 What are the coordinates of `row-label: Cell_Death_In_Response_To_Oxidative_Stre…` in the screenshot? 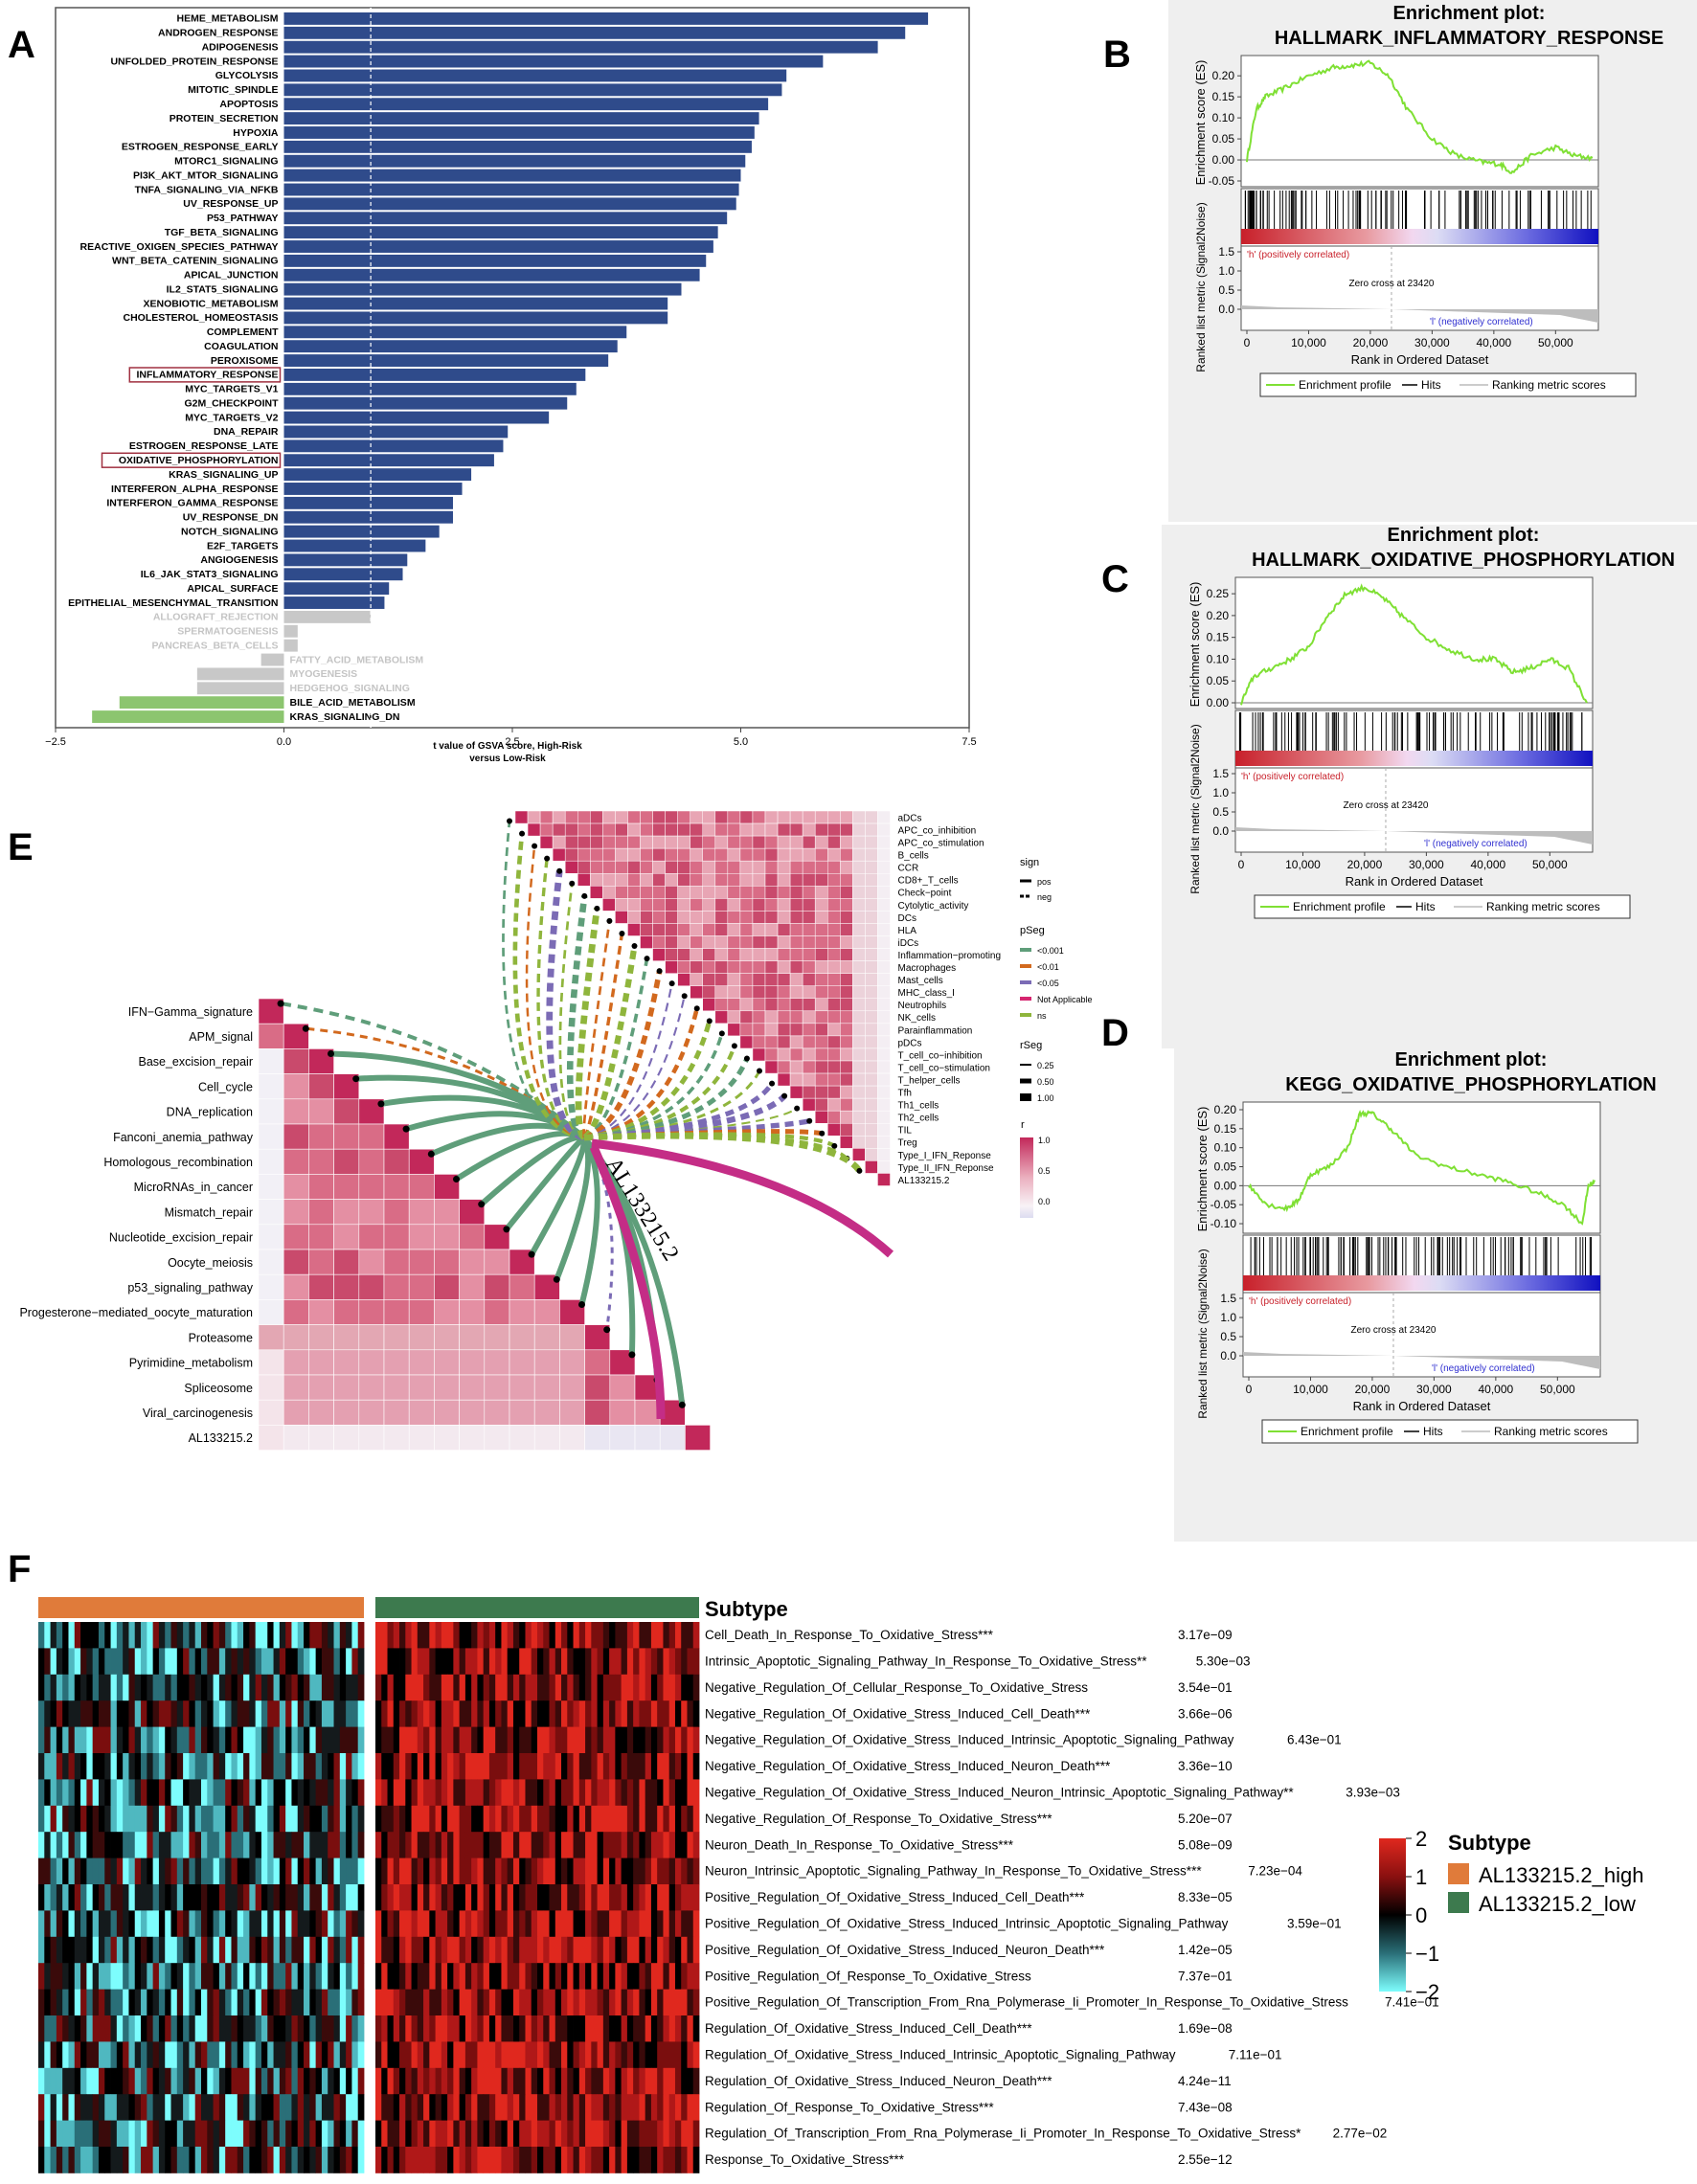 It's located at (849, 1635).